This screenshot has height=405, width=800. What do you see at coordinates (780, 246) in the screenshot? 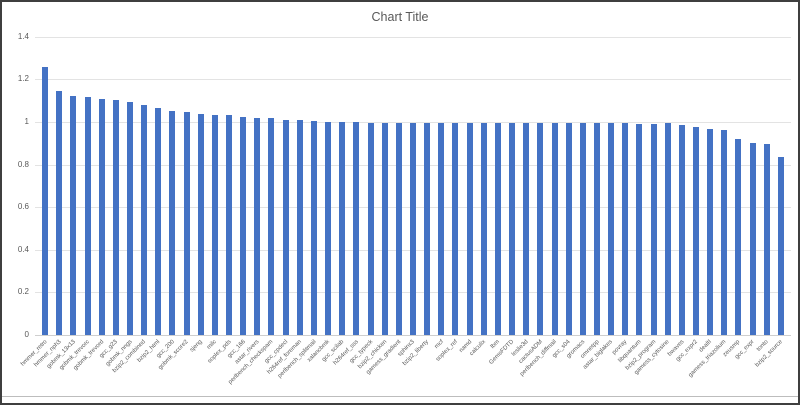
I see `bar-bzip2_source` at bounding box center [780, 246].